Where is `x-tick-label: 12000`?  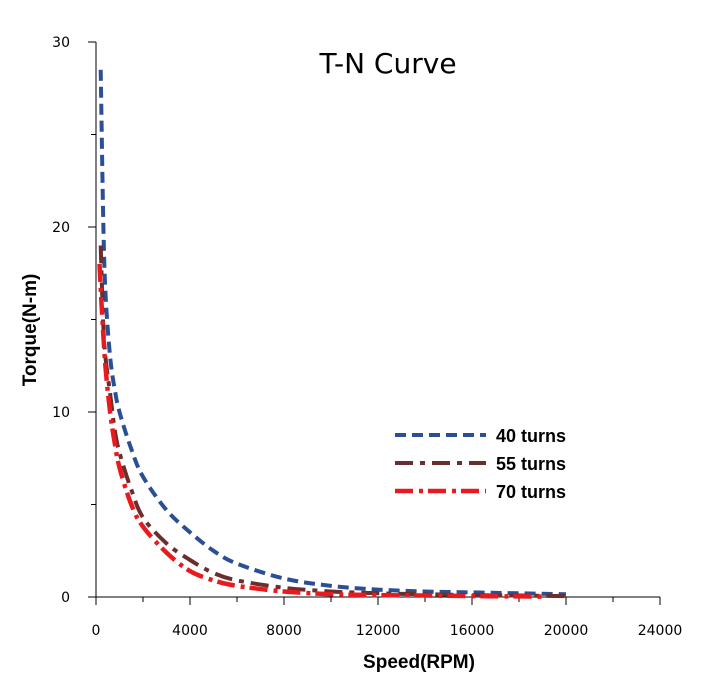 x-tick-label: 12000 is located at coordinates (378, 631).